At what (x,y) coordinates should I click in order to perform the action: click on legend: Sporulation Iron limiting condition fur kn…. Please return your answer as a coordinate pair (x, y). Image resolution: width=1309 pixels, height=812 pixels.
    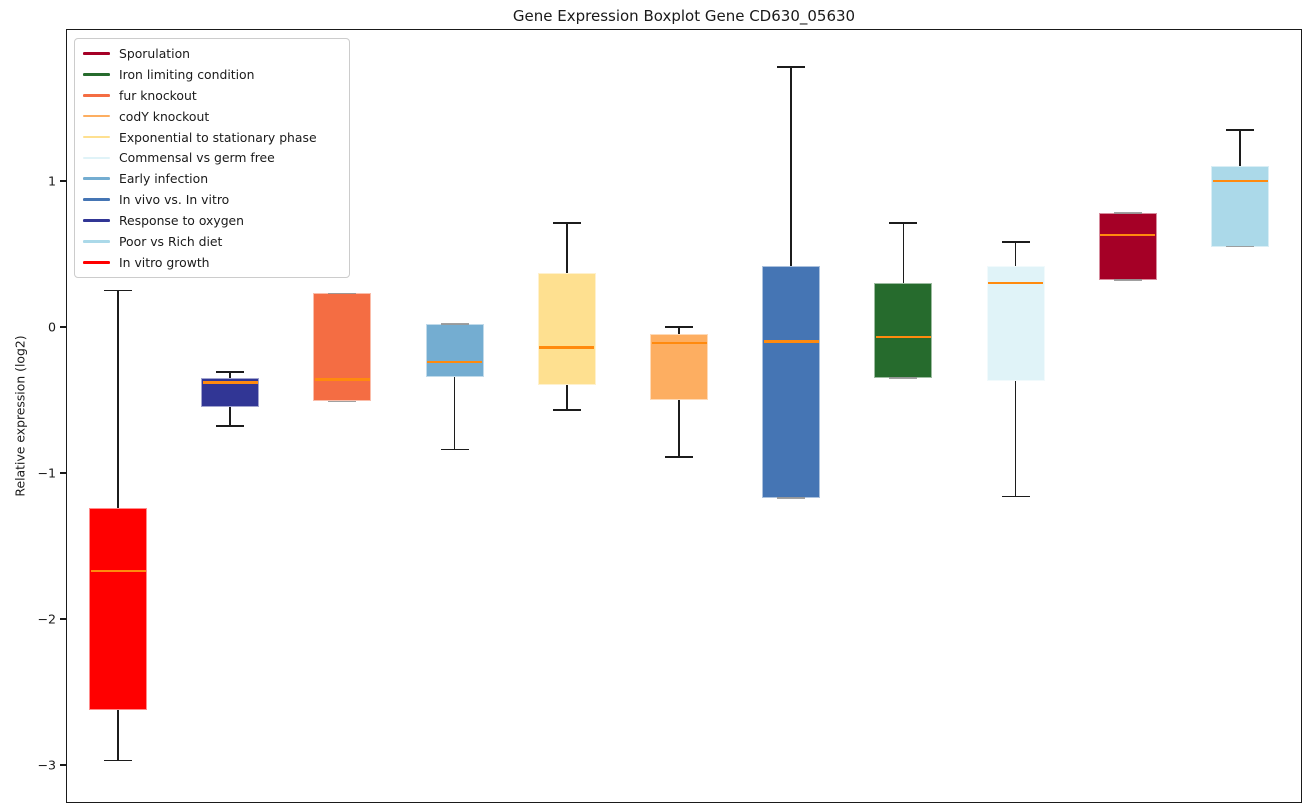
    Looking at the image, I should click on (212, 158).